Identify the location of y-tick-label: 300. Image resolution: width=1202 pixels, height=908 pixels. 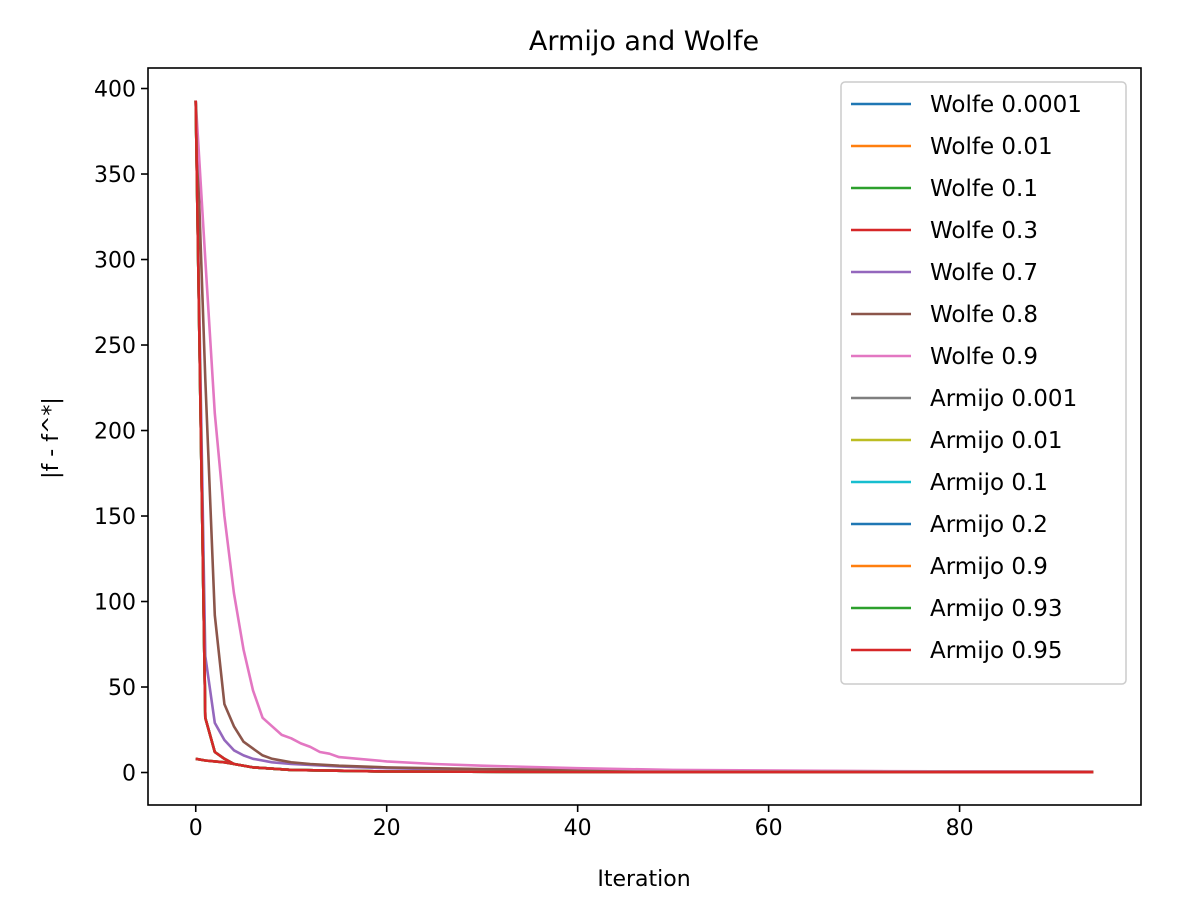
(115, 261).